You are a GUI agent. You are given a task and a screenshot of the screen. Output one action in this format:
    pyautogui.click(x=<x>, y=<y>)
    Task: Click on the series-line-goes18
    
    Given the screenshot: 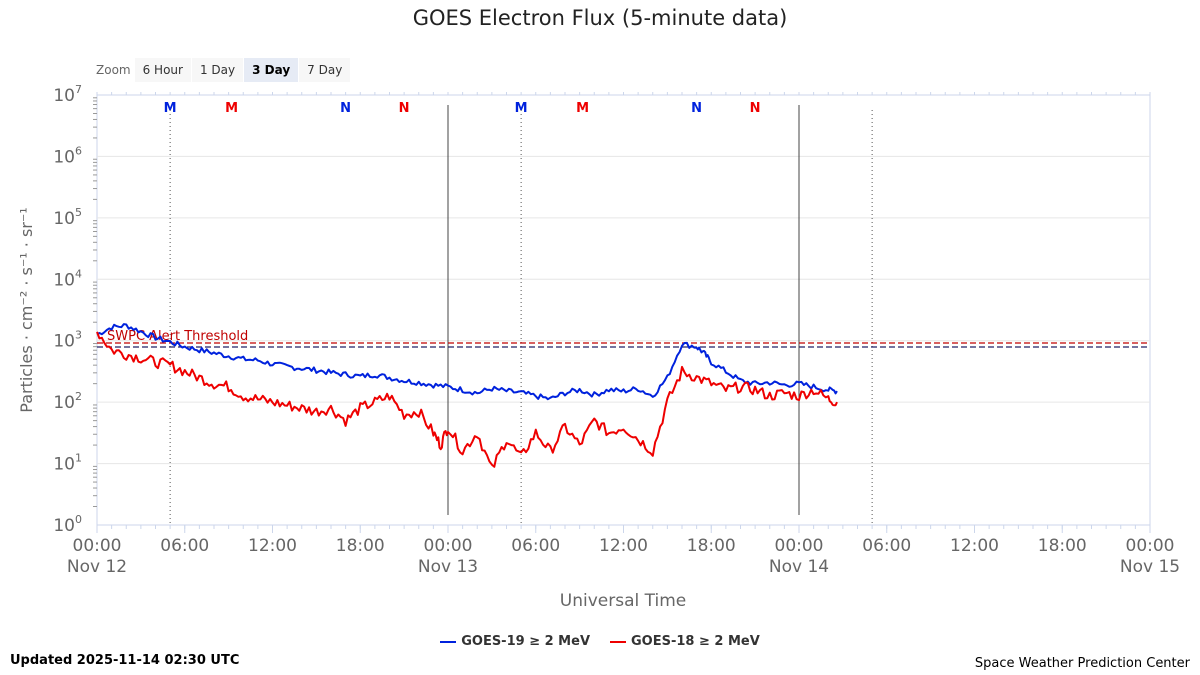 What is the action you would take?
    pyautogui.click(x=467, y=399)
    